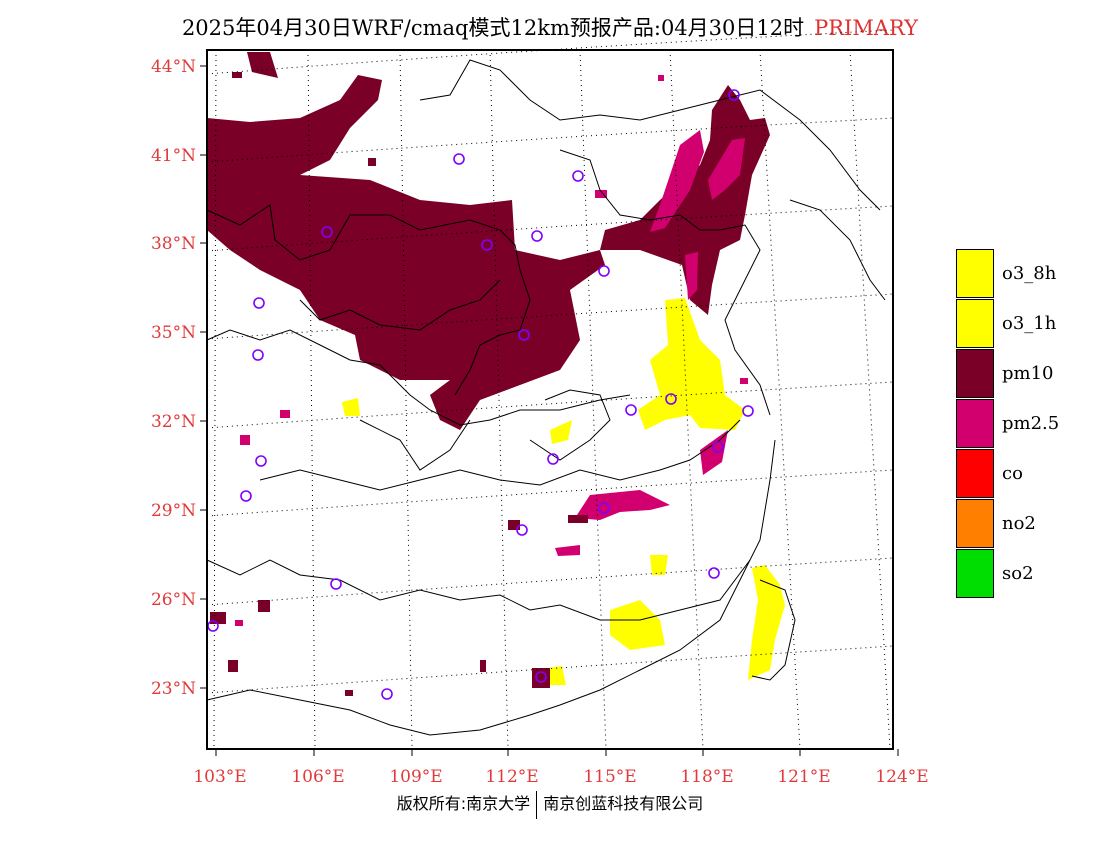 The image size is (1100, 850). I want to click on copyright-right: 南京创蓝科技有限公司, so click(623, 803).